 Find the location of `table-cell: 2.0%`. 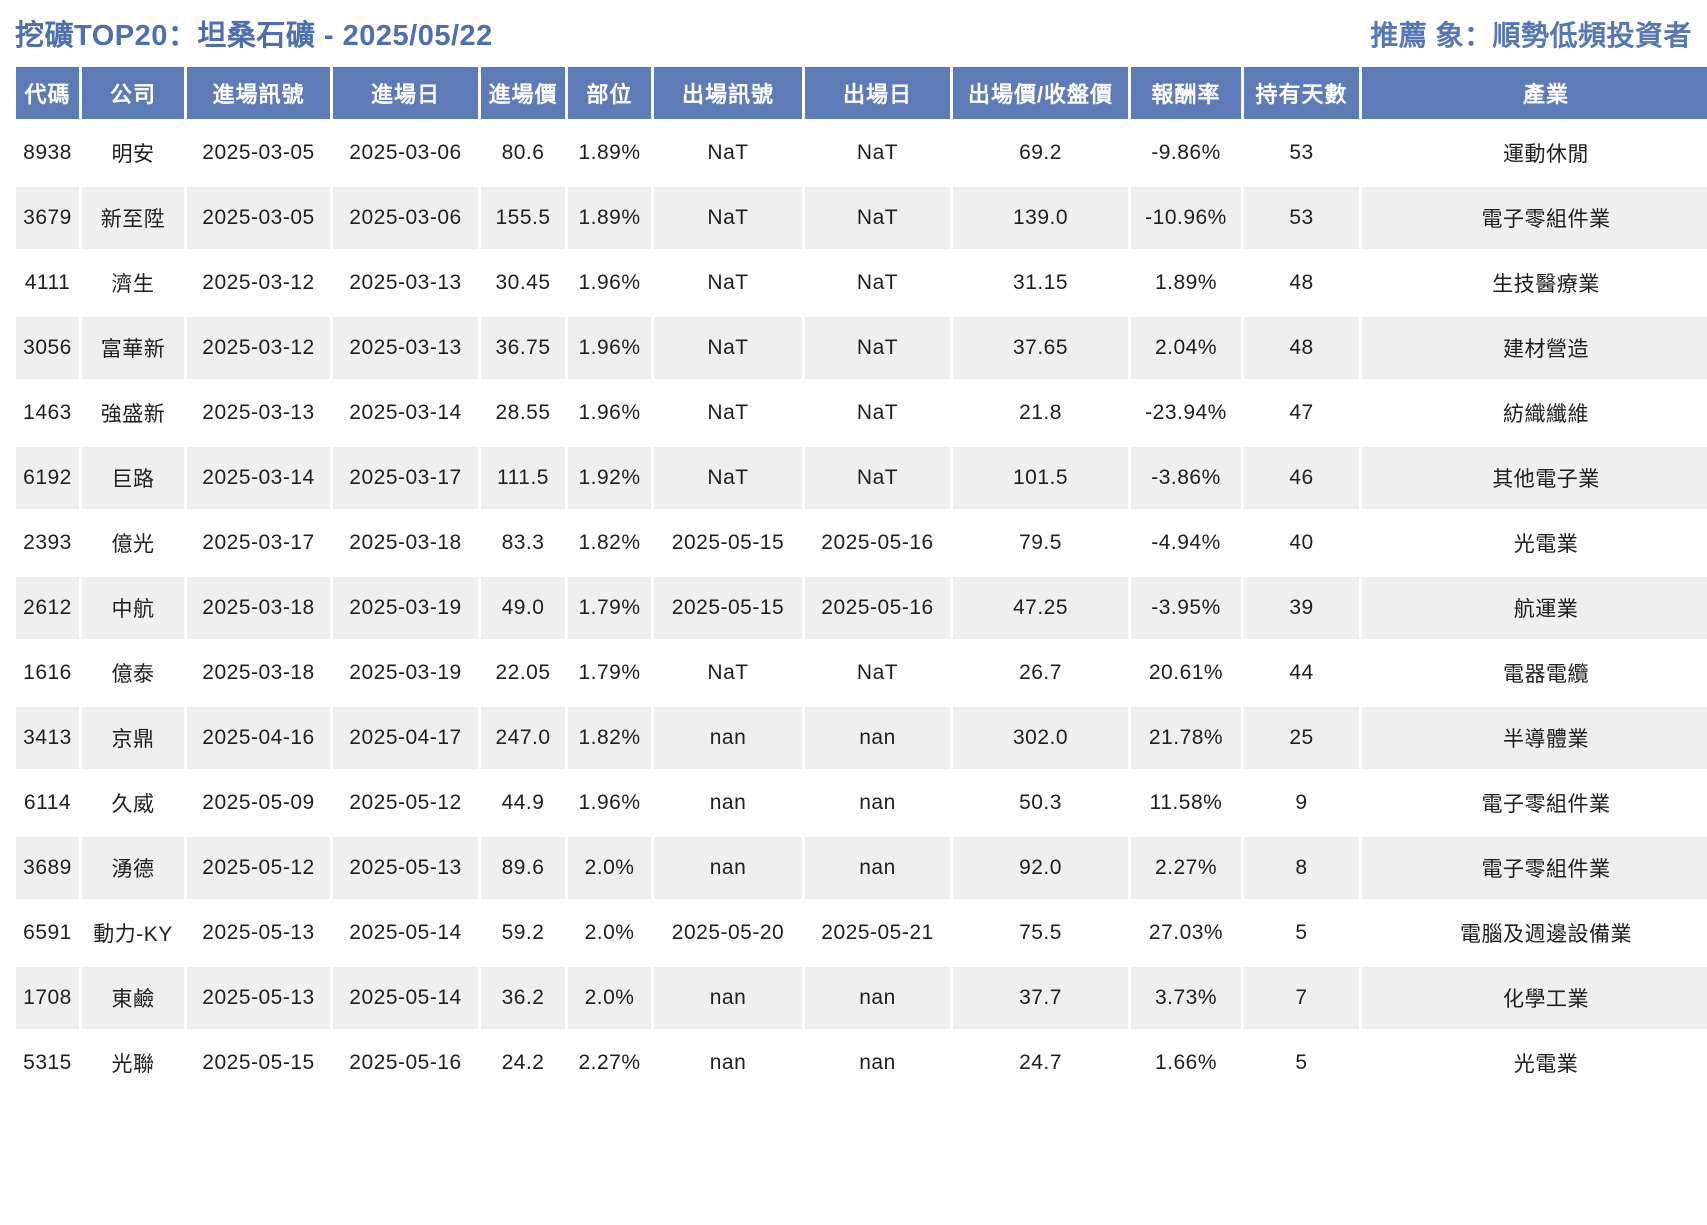

table-cell: 2.0% is located at coordinates (609, 868).